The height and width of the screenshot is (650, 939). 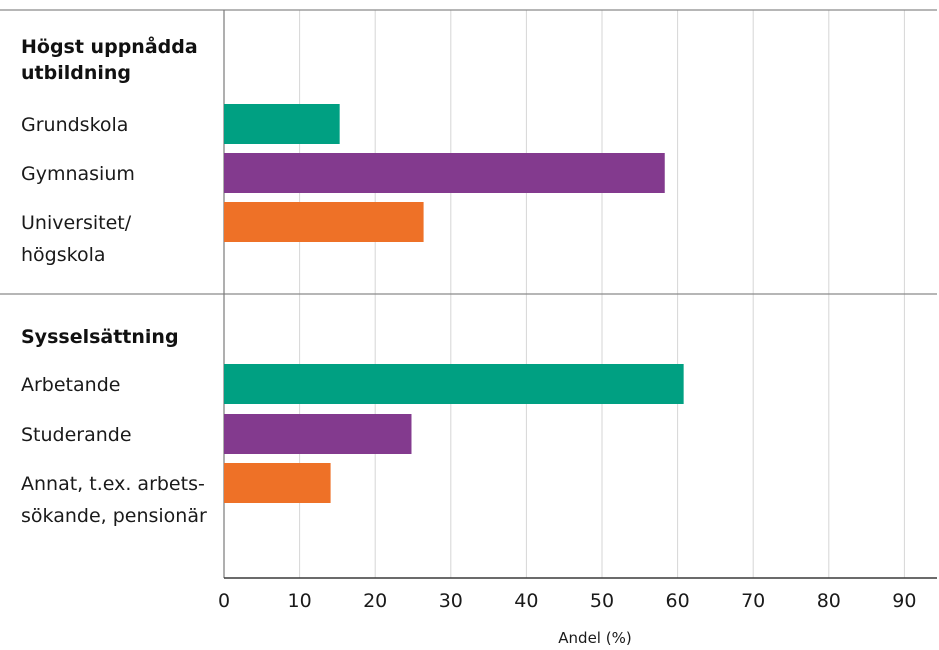 What do you see at coordinates (109, 46) in the screenshot?
I see `group-header: Högst uppnådda` at bounding box center [109, 46].